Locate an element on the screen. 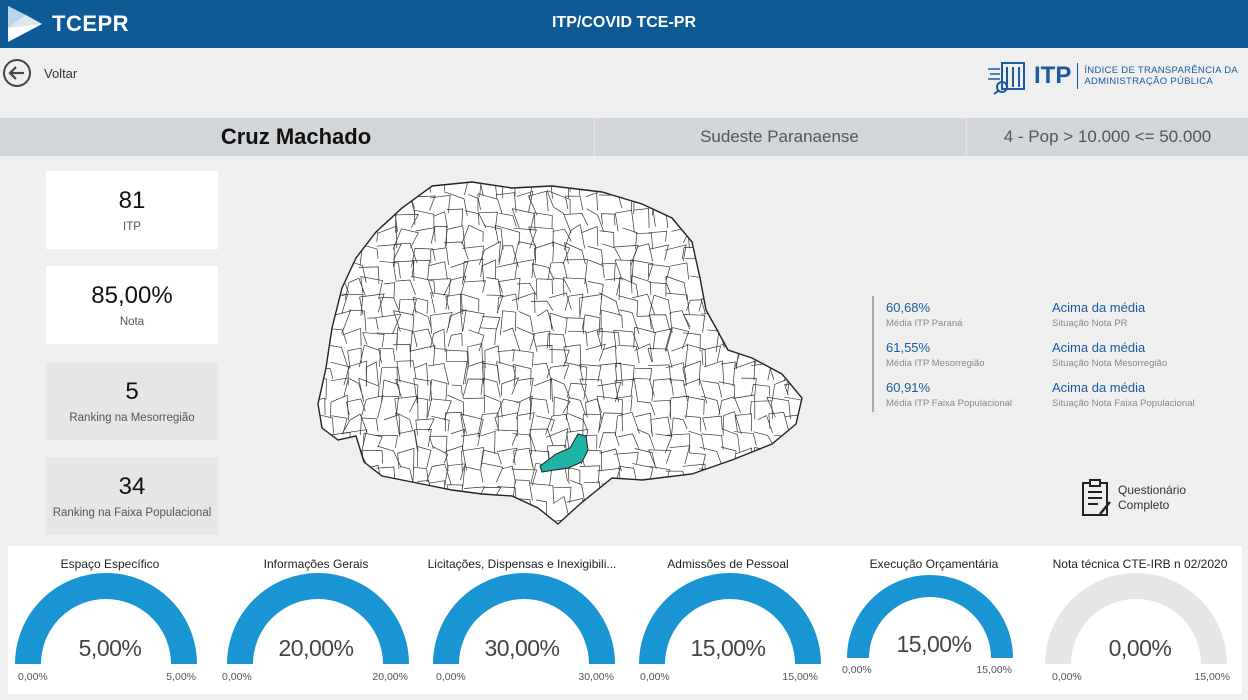  avg-population: 60,91% Média ITP Faixa Populacional is located at coordinates (949, 394).